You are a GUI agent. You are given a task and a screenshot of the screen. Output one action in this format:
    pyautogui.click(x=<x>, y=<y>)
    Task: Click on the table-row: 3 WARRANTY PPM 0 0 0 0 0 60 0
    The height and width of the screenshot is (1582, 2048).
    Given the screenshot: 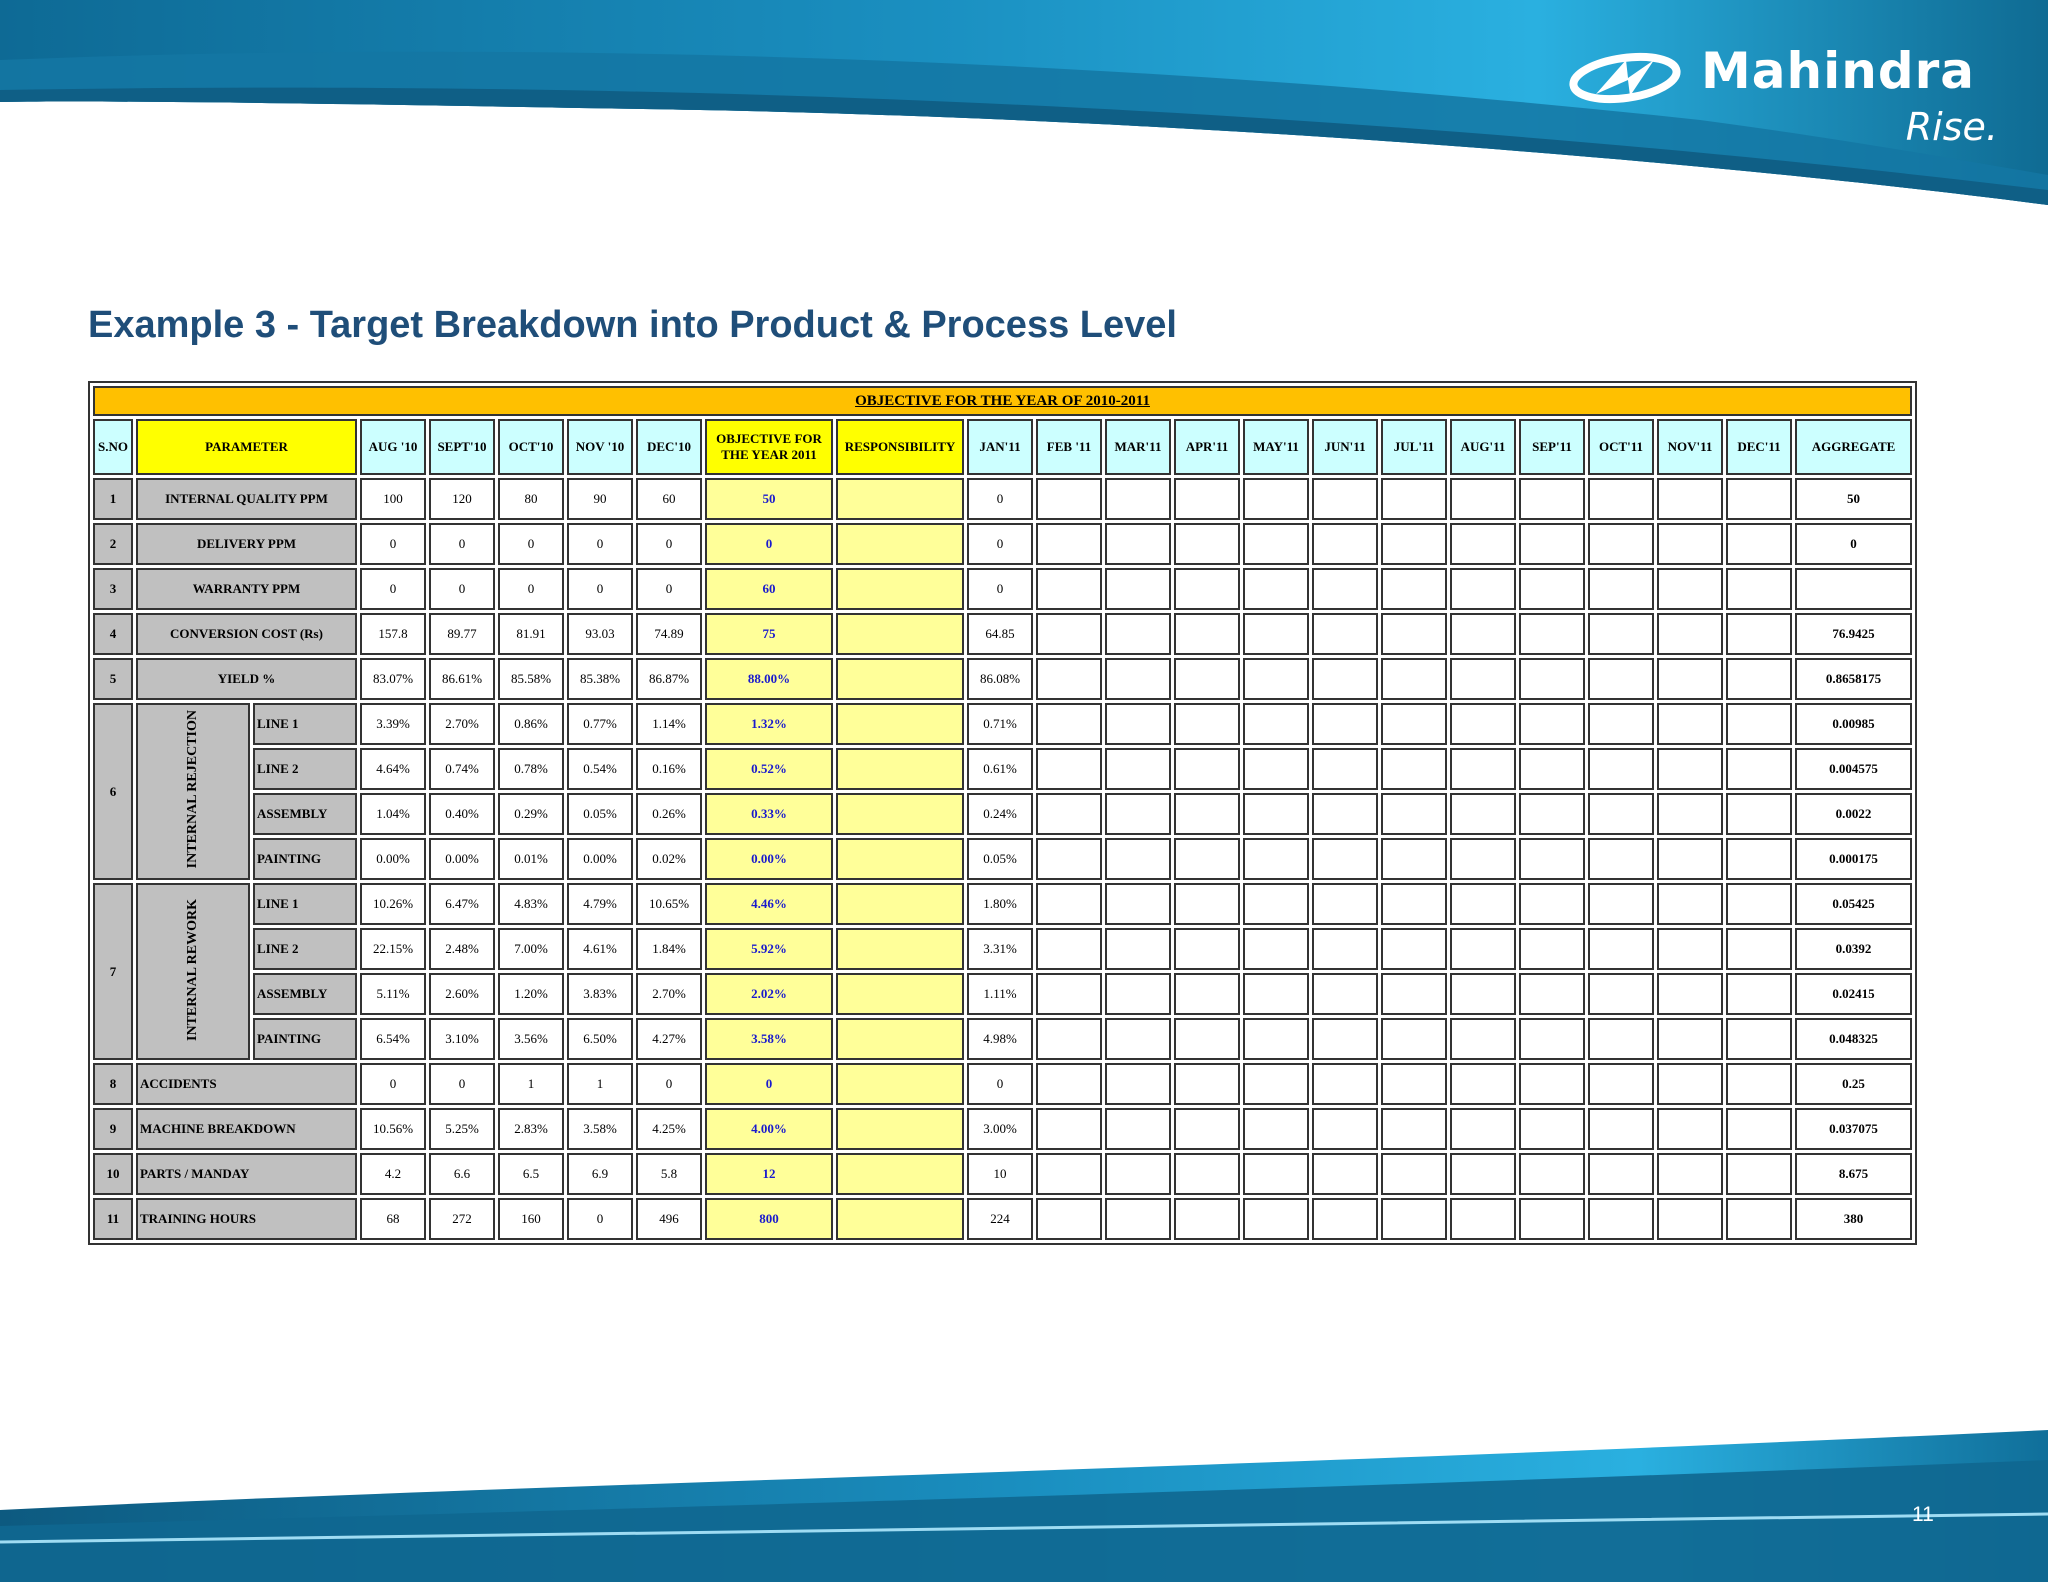 What is the action you would take?
    pyautogui.click(x=1003, y=589)
    